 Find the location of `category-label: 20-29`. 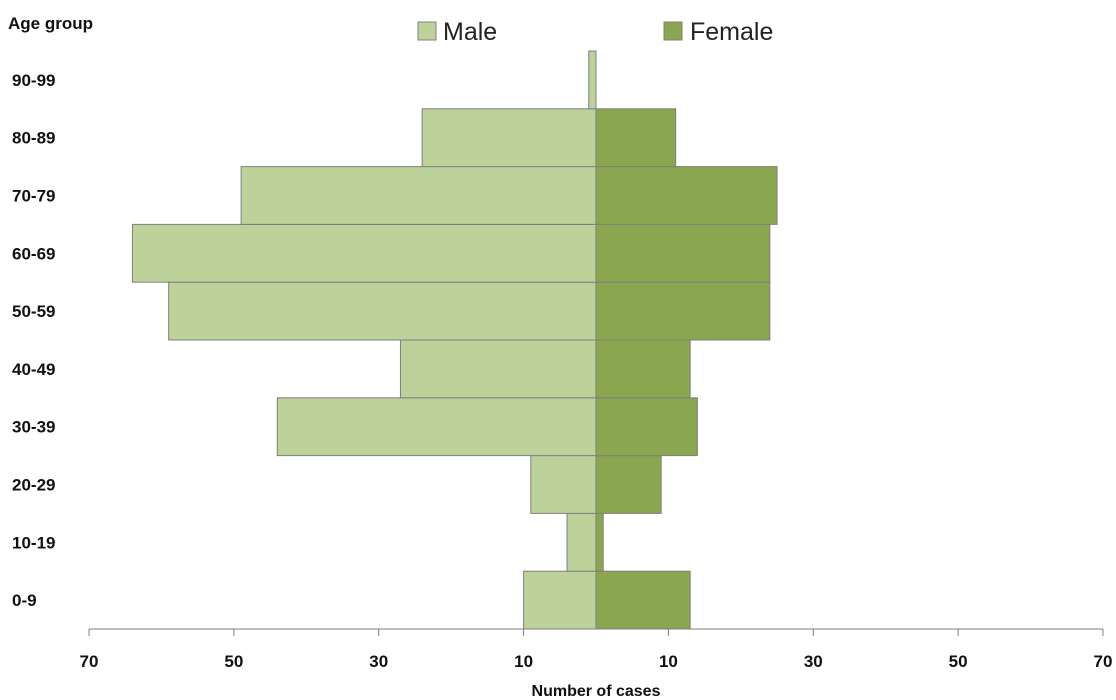

category-label: 20-29 is located at coordinates (33, 485).